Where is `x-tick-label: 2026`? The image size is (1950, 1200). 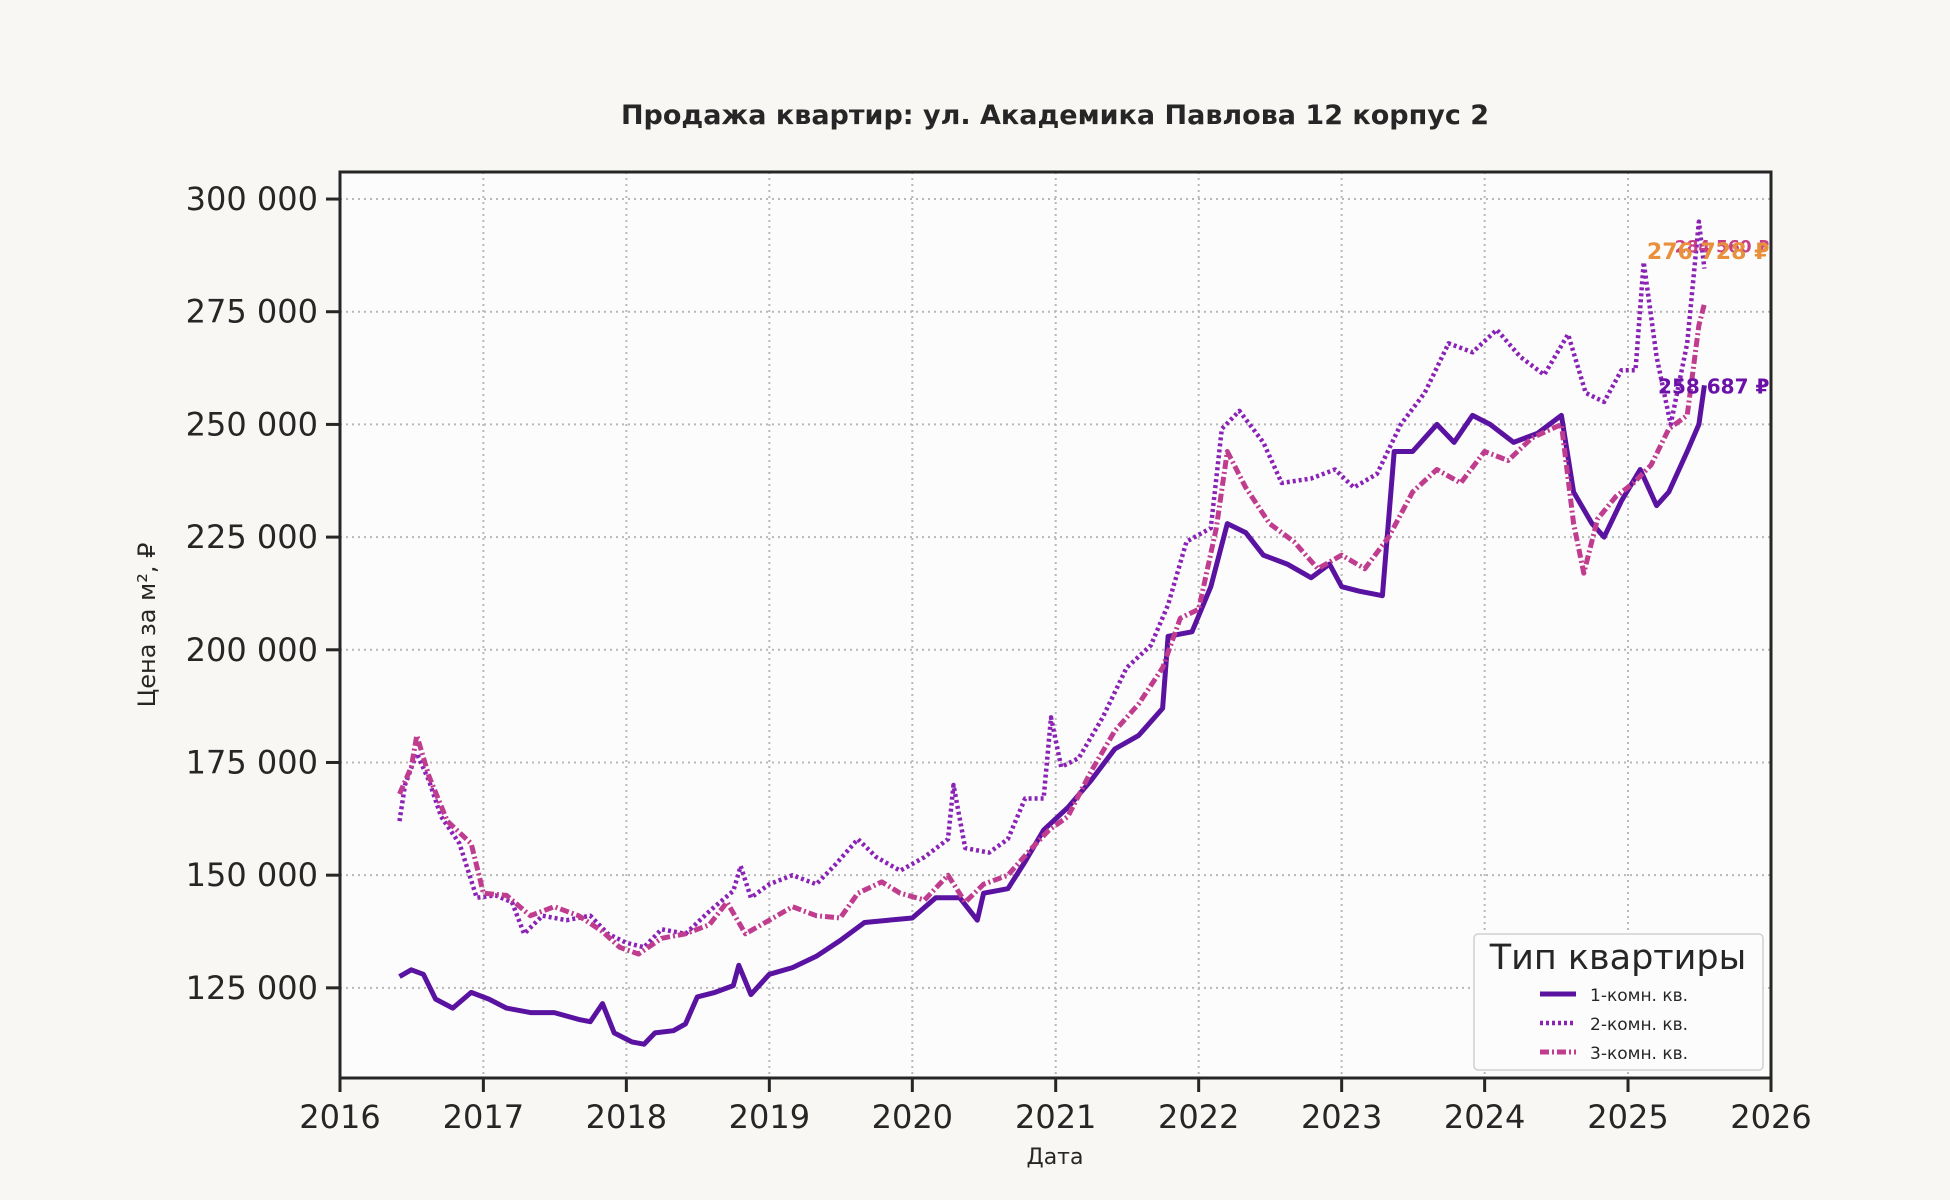
x-tick-label: 2026 is located at coordinates (1770, 1117).